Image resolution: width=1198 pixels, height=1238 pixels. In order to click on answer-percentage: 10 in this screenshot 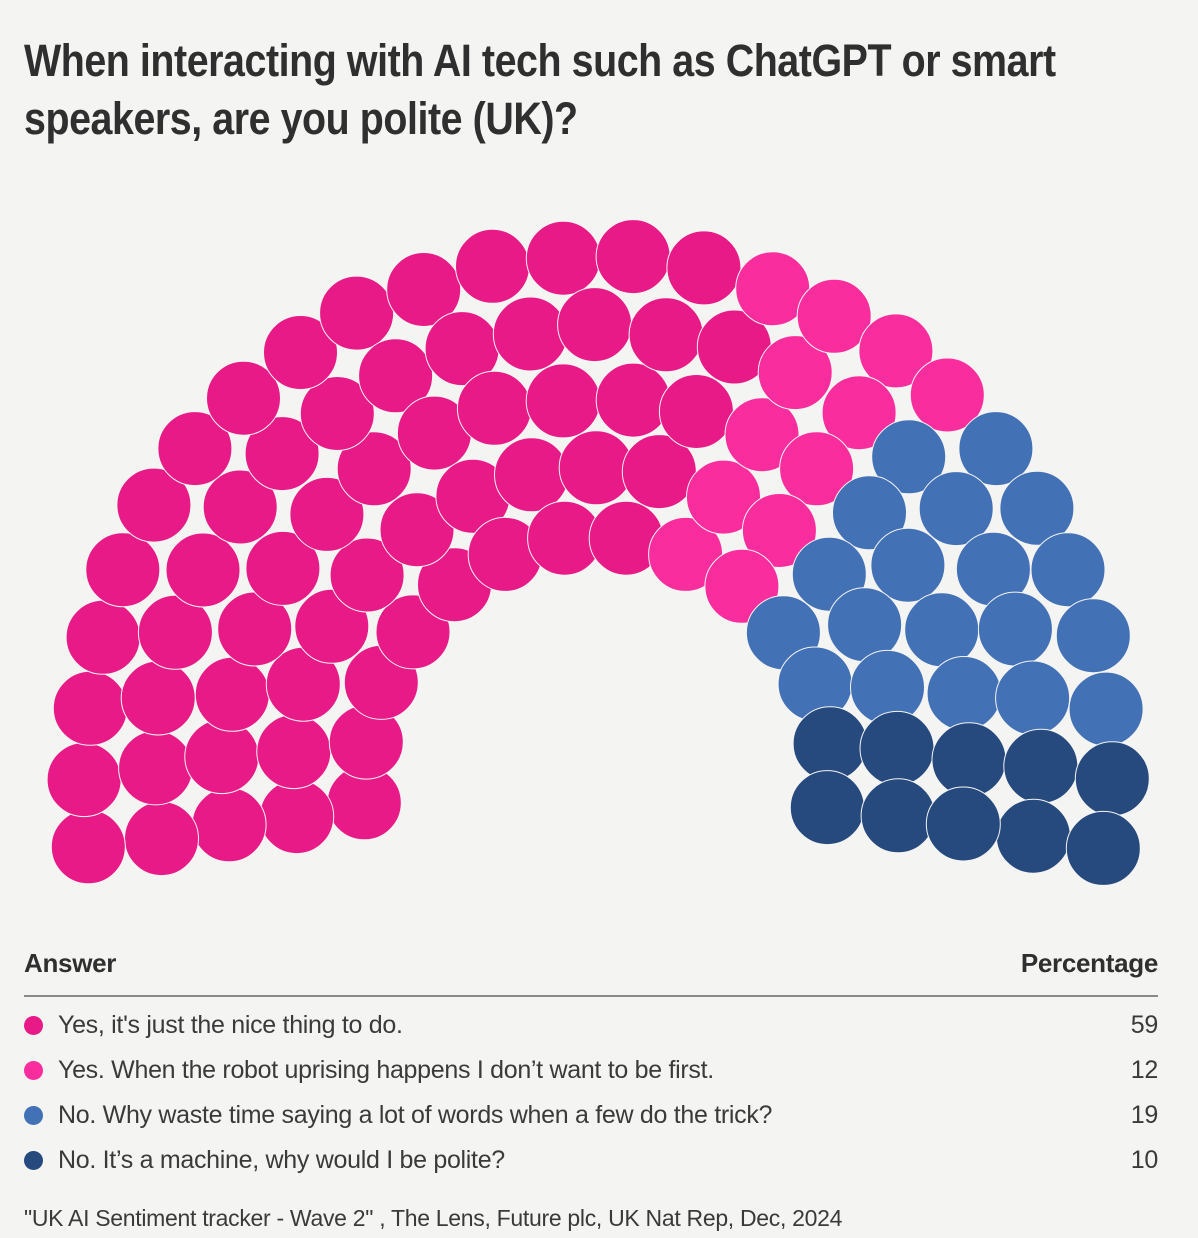, I will do `click(1144, 1160)`.